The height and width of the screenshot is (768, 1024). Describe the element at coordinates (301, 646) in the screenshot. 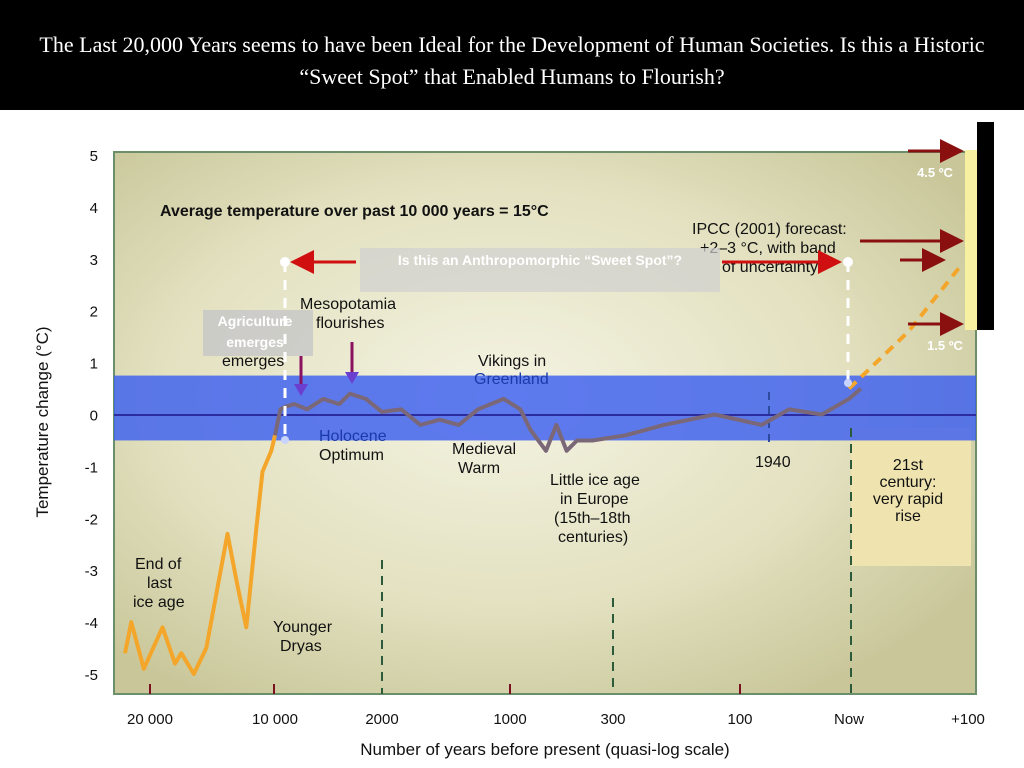

I see `younger-dryas-annotation-2: Dryas` at that location.